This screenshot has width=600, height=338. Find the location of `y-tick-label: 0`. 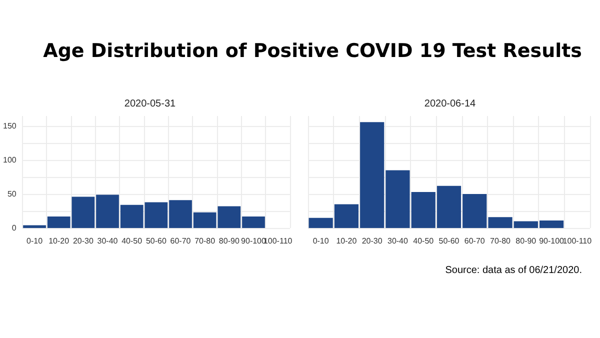

y-tick-label: 0 is located at coordinates (14, 228).